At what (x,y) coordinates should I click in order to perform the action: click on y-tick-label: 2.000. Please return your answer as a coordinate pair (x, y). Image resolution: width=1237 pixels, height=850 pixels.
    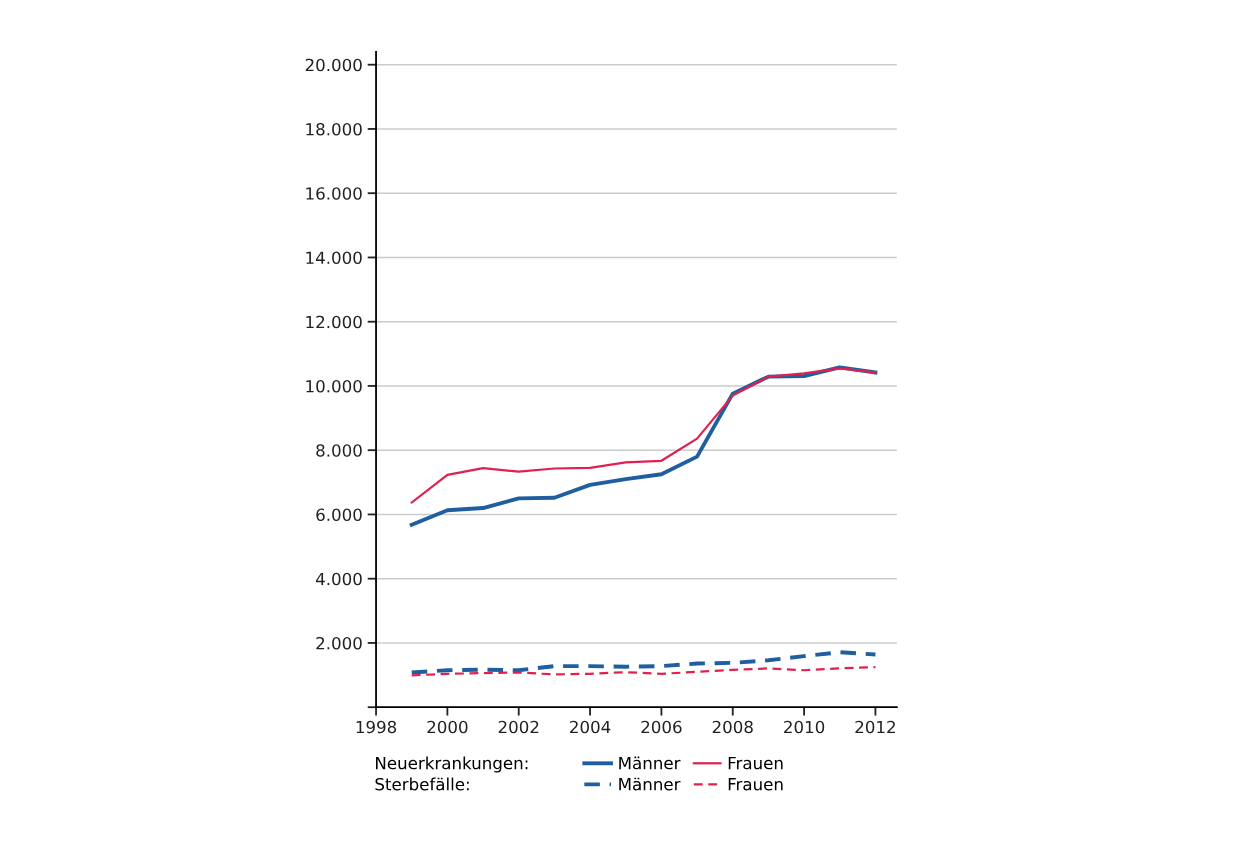
    Looking at the image, I should click on (339, 643).